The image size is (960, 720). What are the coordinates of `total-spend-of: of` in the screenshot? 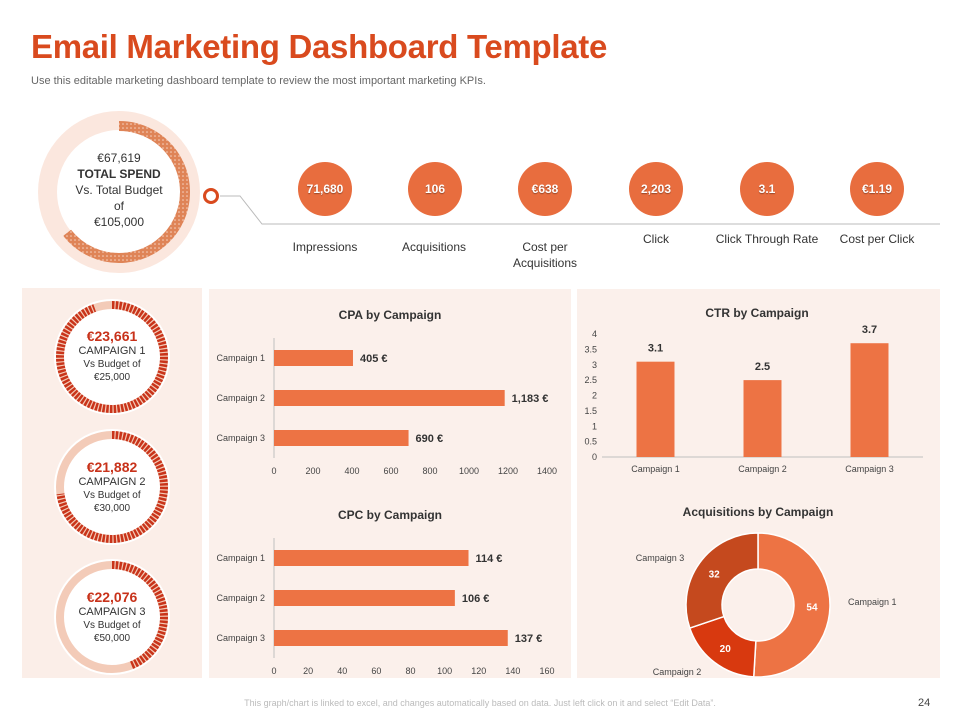 It's located at (118, 206).